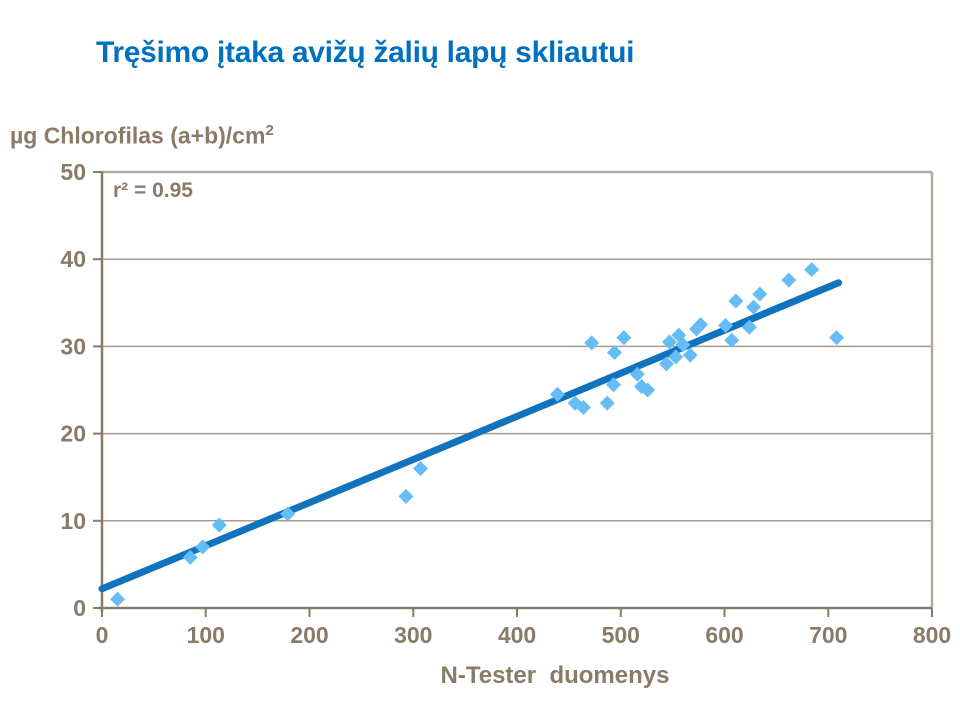  I want to click on r-squared-annotation: r² = 0.95, so click(153, 190).